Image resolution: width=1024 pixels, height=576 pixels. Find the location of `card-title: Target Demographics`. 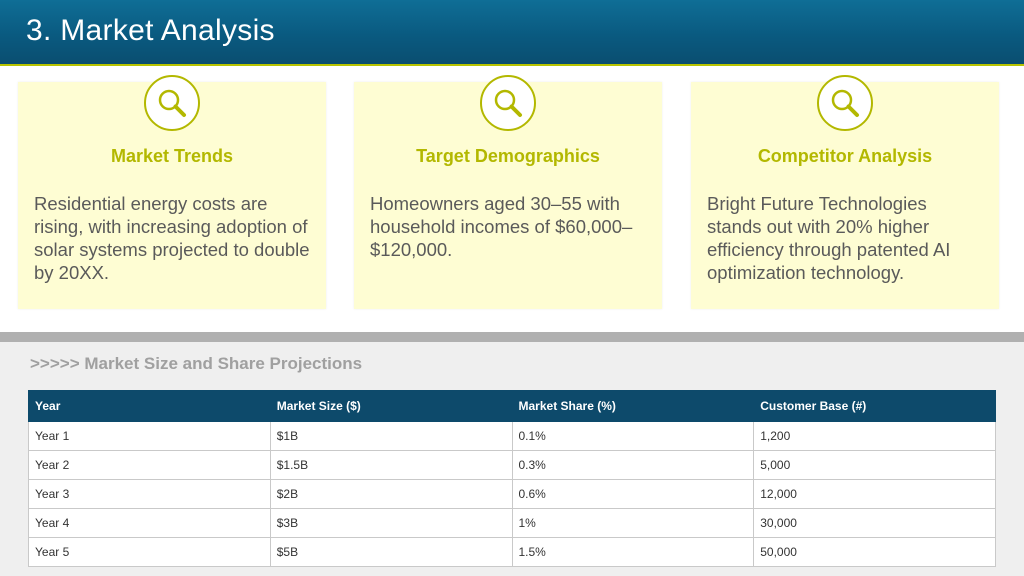

card-title: Target Demographics is located at coordinates (508, 156).